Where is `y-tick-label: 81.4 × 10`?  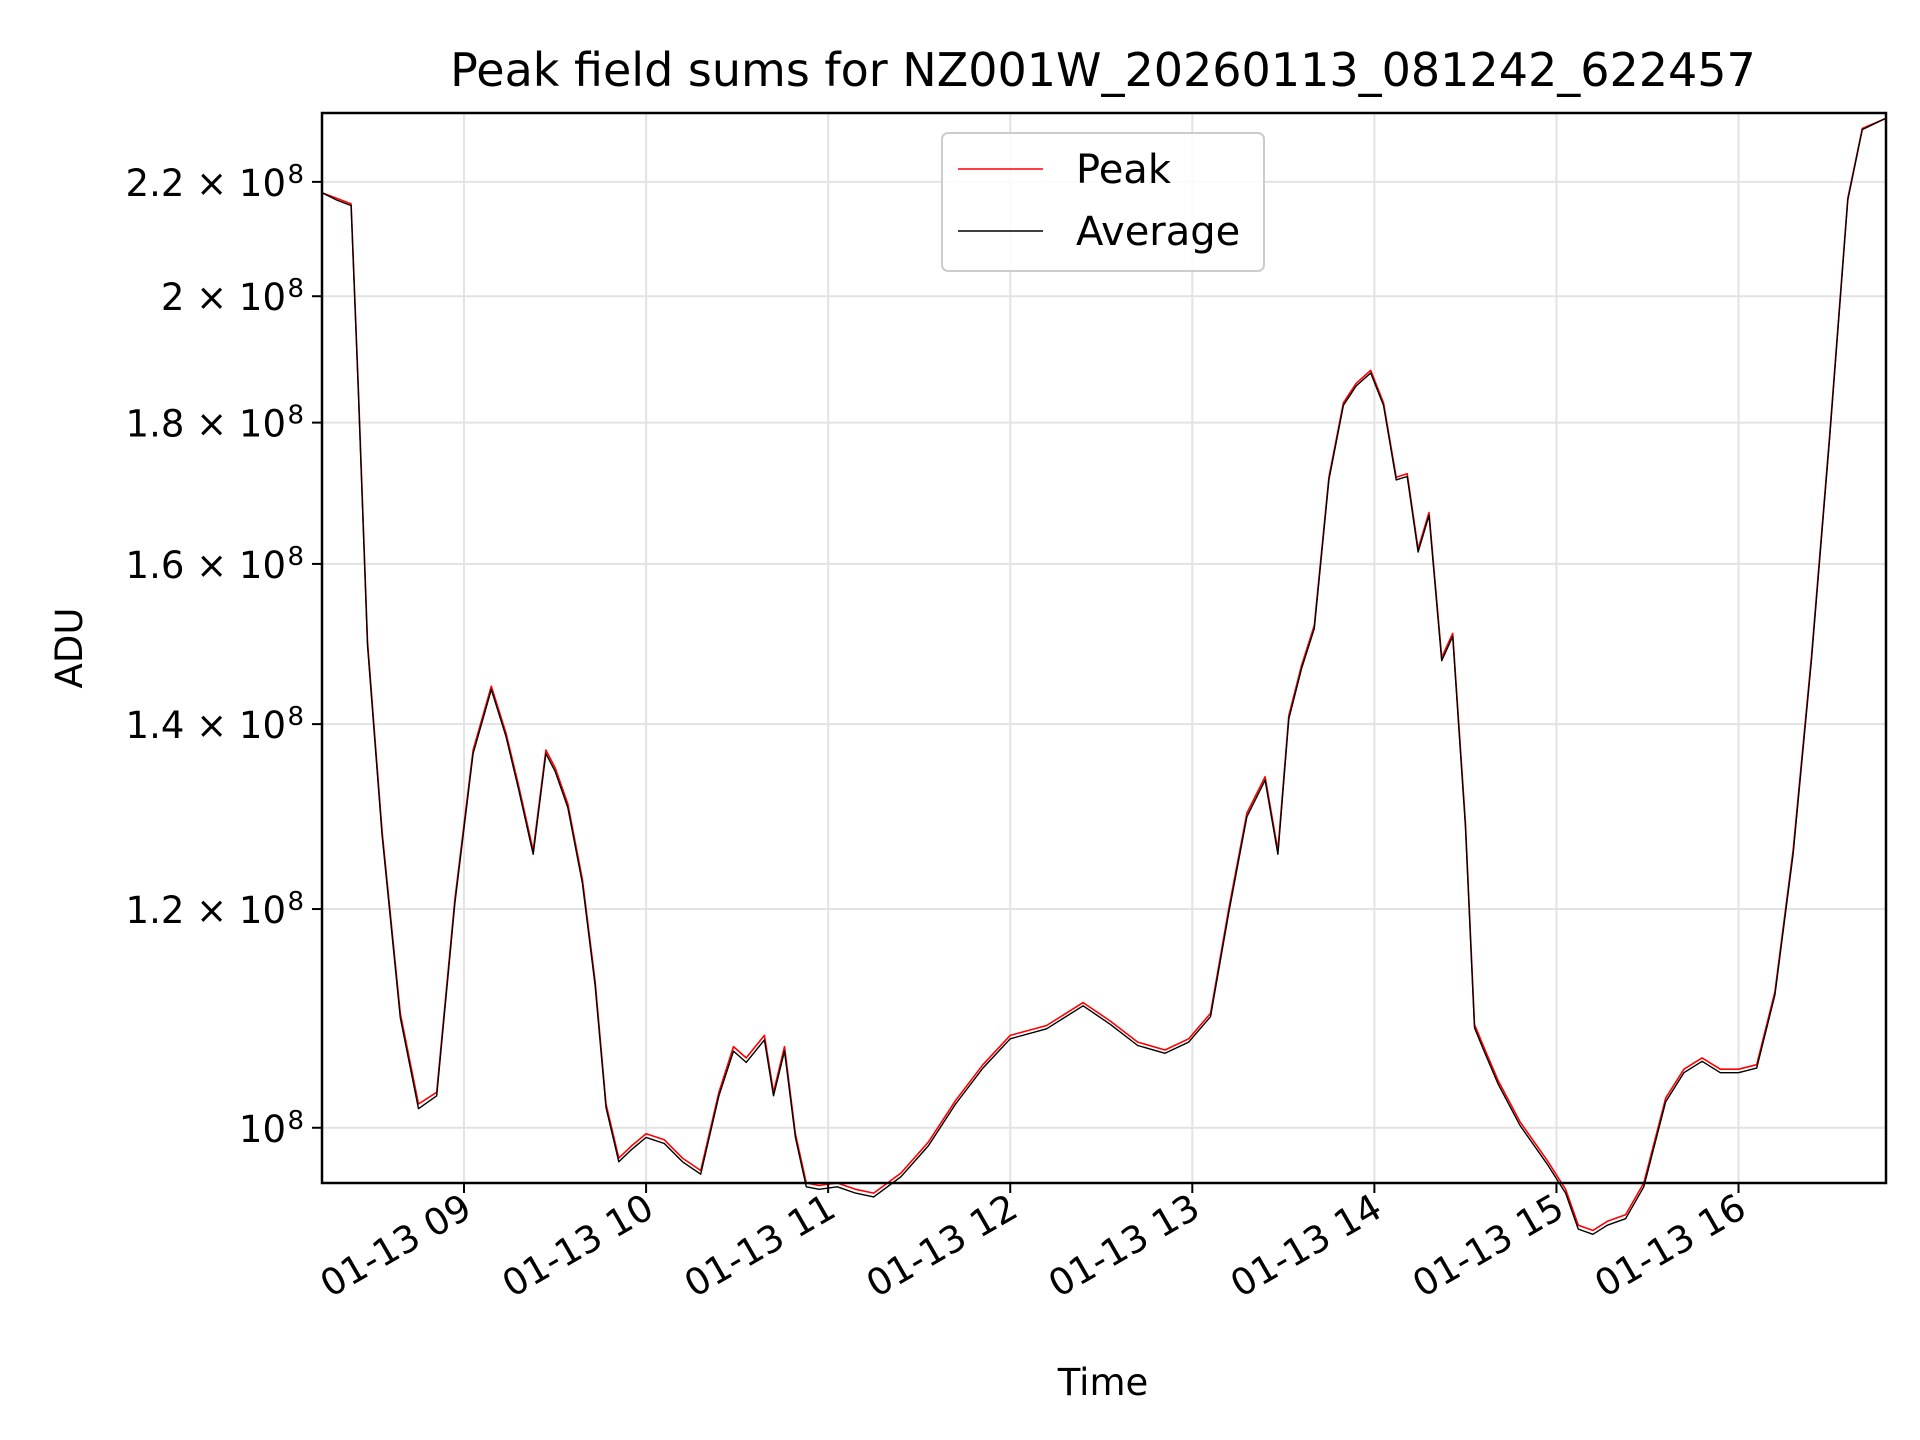 y-tick-label: 81.4 × 10 is located at coordinates (215, 724).